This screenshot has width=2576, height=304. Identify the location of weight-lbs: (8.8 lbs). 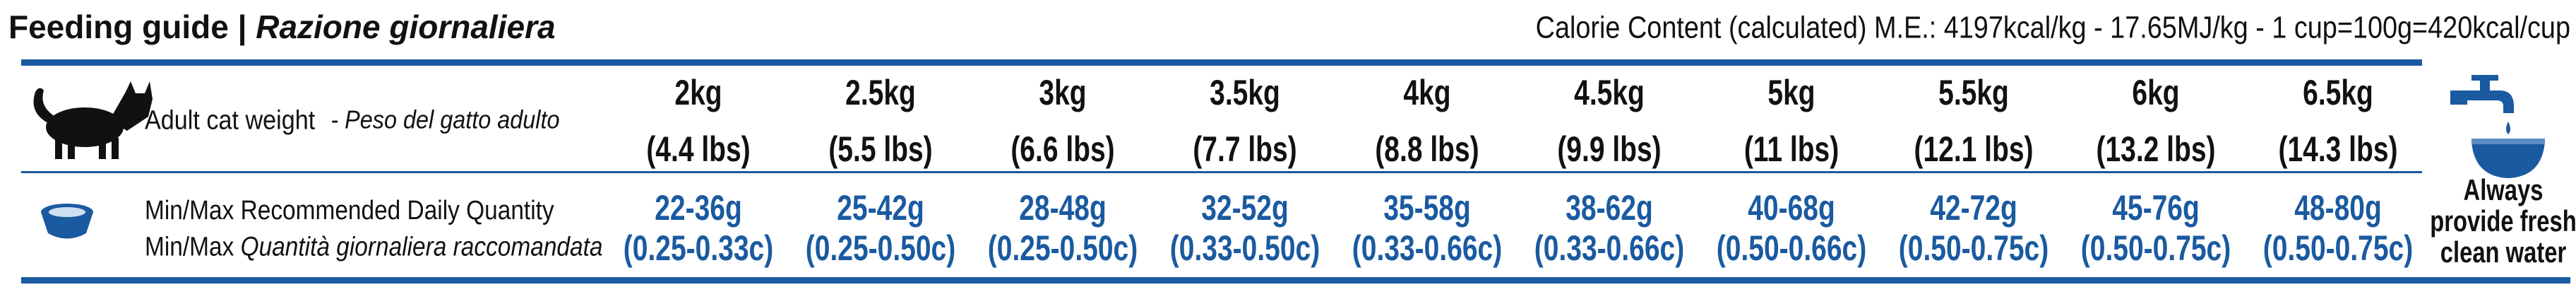
(1427, 149).